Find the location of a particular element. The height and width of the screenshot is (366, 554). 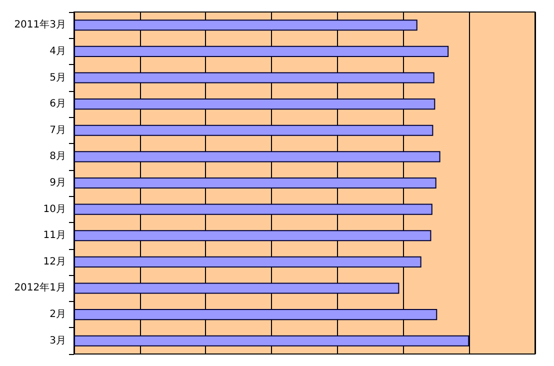

y-tick-label: 2011年3月 is located at coordinates (40, 24).